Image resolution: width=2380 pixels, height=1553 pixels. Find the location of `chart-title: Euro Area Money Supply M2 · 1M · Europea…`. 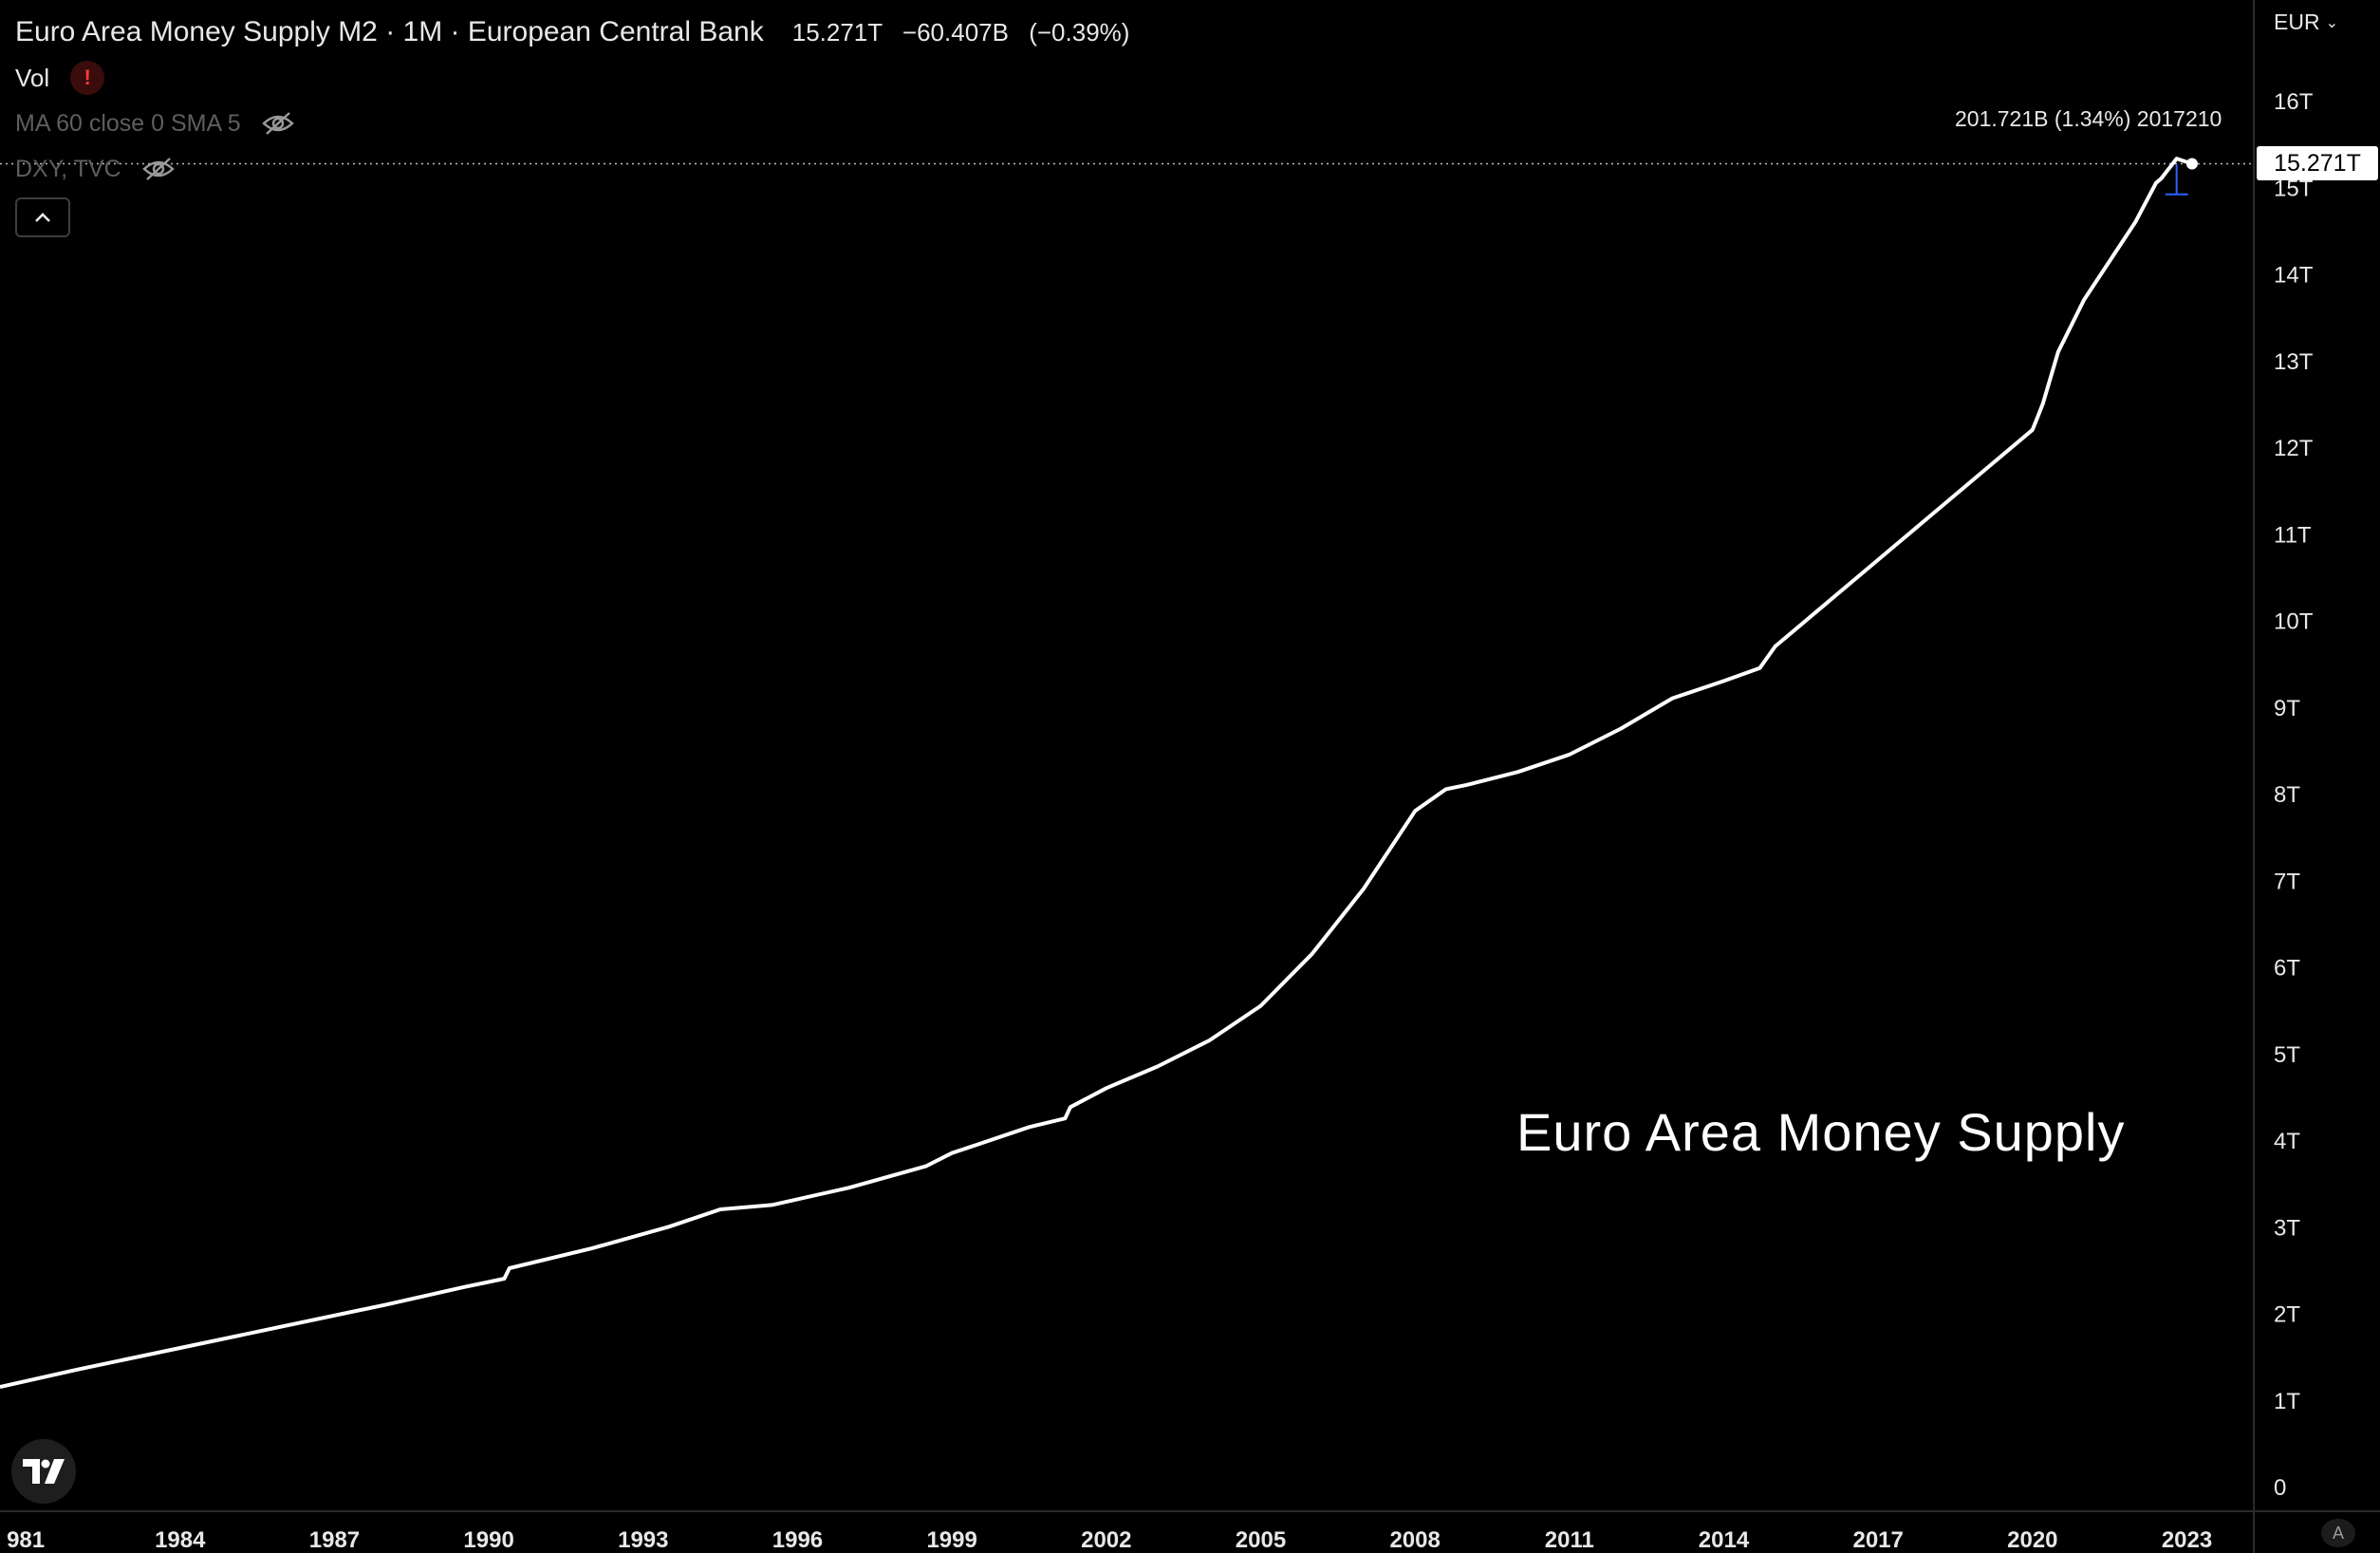

chart-title: Euro Area Money Supply M2 · 1M · Europea… is located at coordinates (390, 31).